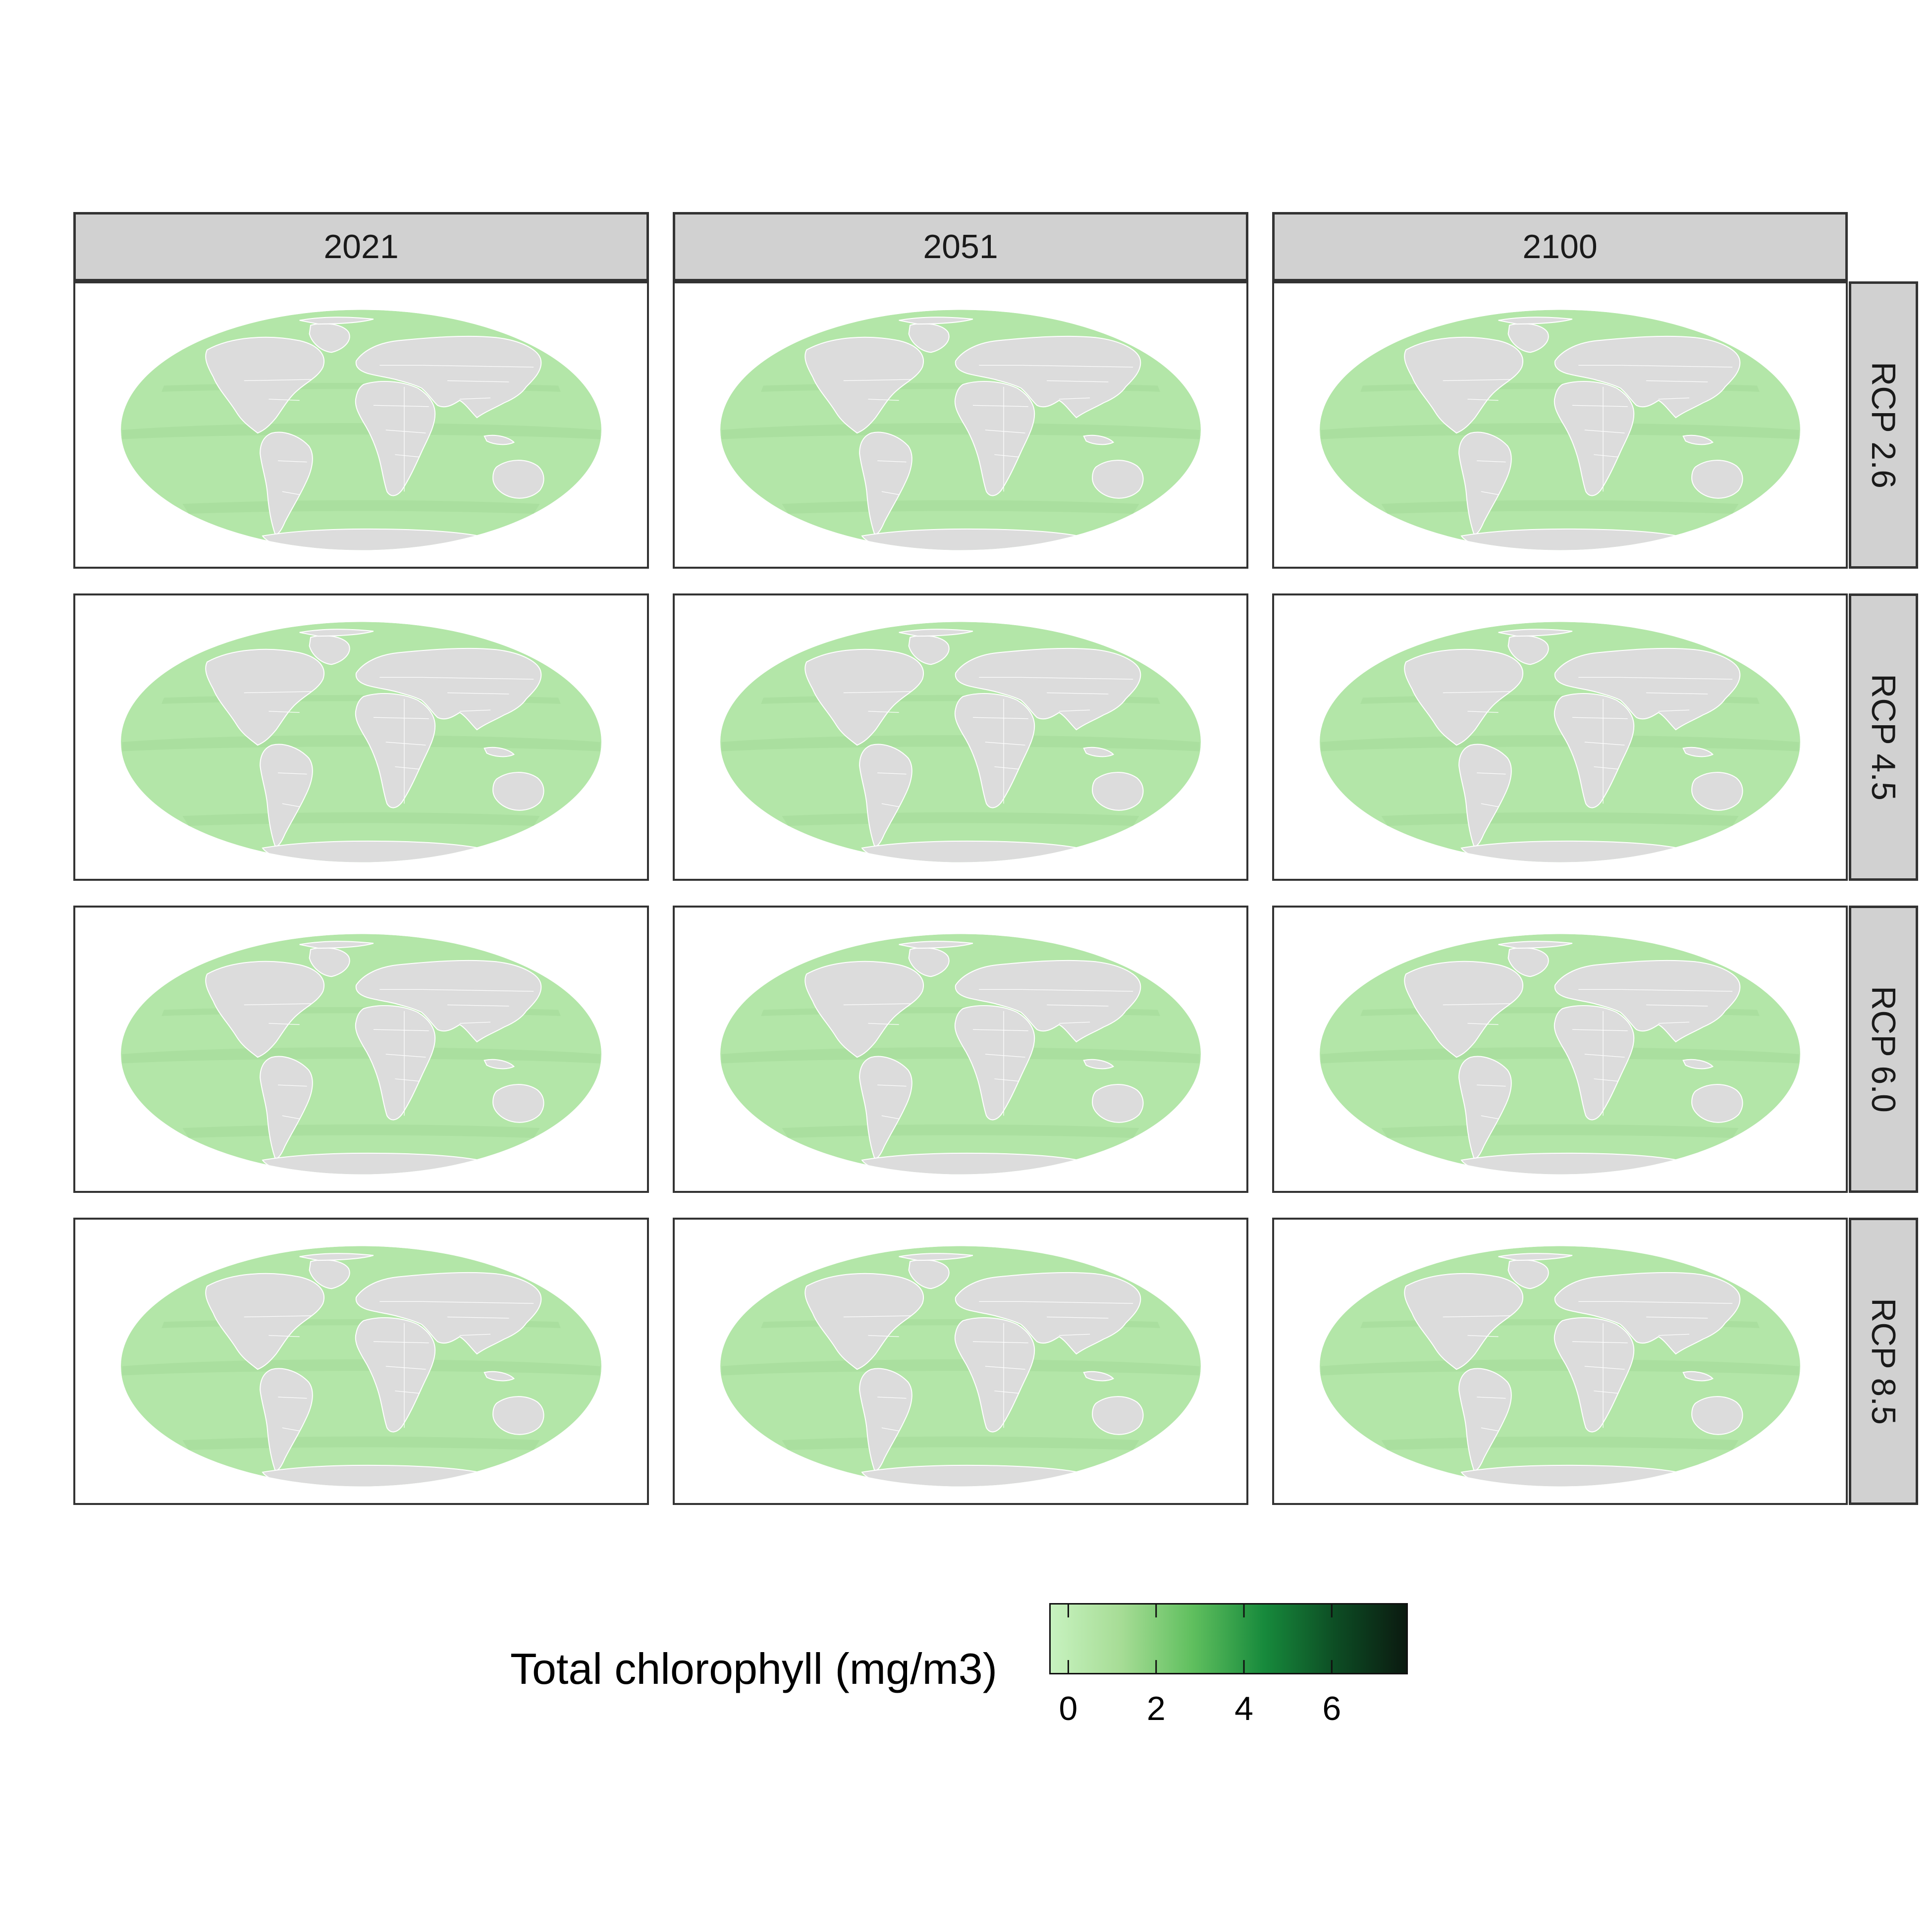 The image size is (1932, 1932). What do you see at coordinates (1332, 1708) in the screenshot?
I see `legend-tick-label: 6` at bounding box center [1332, 1708].